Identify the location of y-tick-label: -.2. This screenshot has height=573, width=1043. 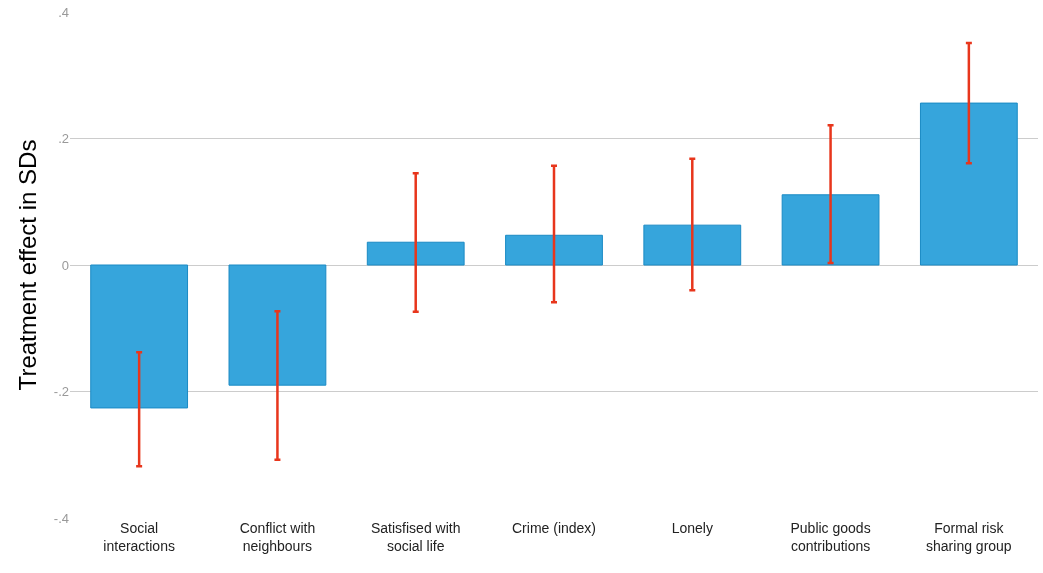
(61, 392).